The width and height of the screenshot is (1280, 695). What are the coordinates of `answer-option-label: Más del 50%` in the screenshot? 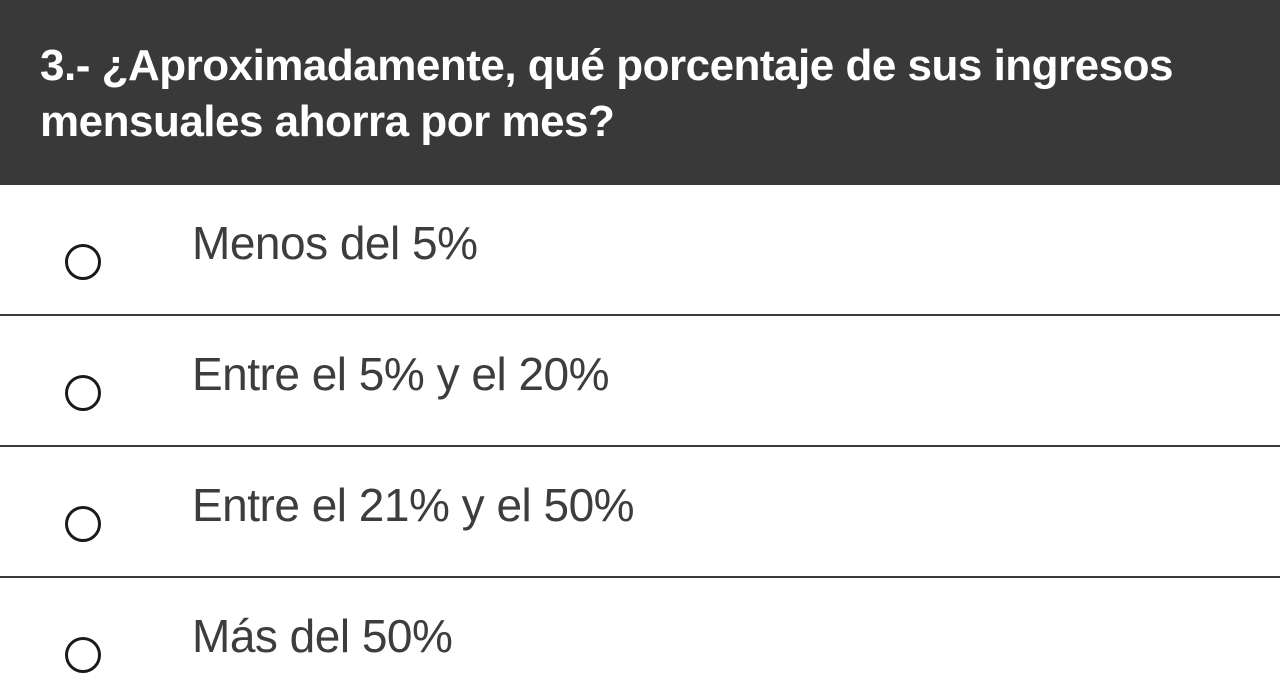 It's located at (322, 636).